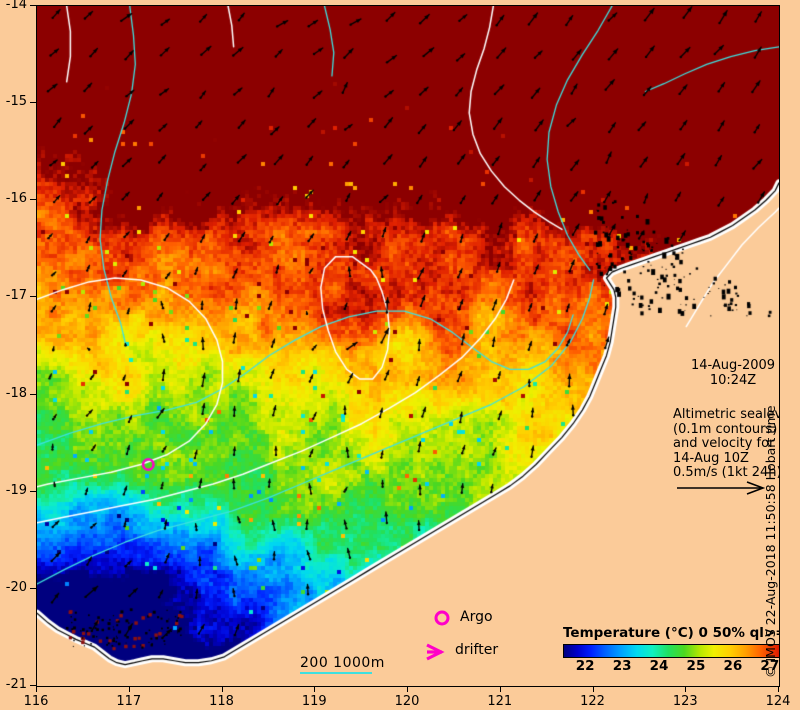  Describe the element at coordinates (781, 528) in the screenshot. I see `credit-text: © IMOS 22-Aug-2018 11:50:58 Hobart time` at that location.